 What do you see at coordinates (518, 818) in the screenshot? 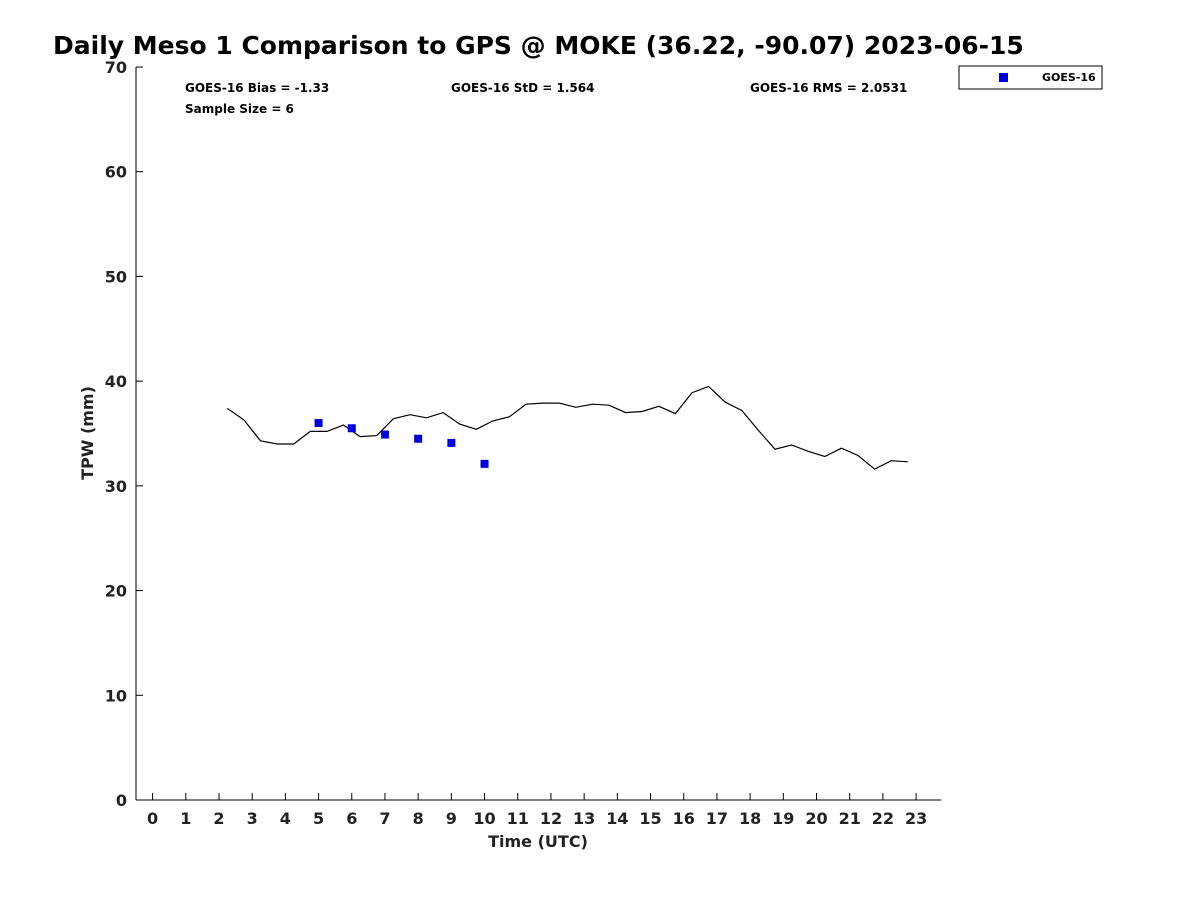
I see `x-tick-label: 11` at bounding box center [518, 818].